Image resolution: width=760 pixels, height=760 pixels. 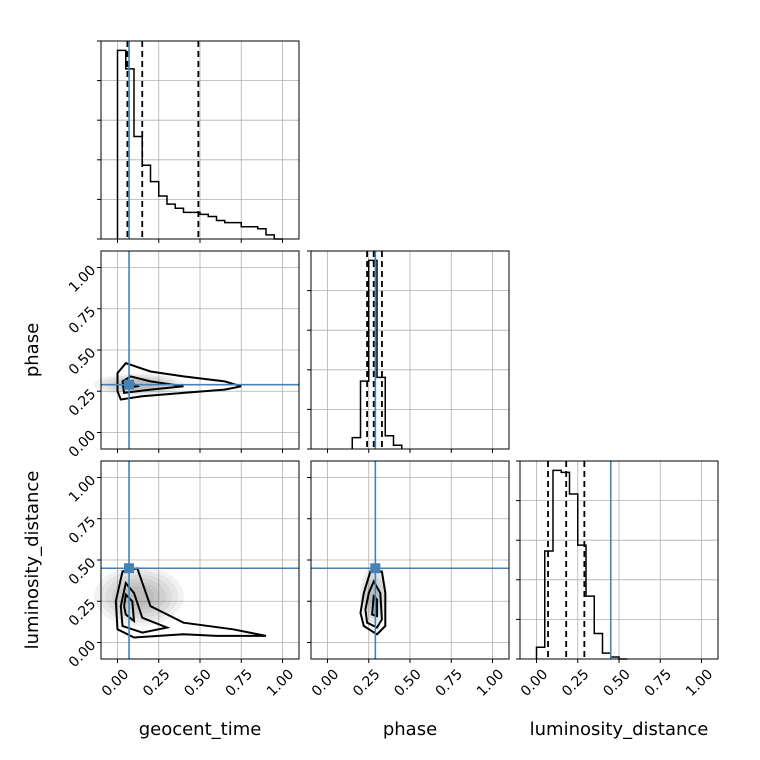 What do you see at coordinates (200, 729) in the screenshot?
I see `x-axis-label-geocent_time: geocent_time` at bounding box center [200, 729].